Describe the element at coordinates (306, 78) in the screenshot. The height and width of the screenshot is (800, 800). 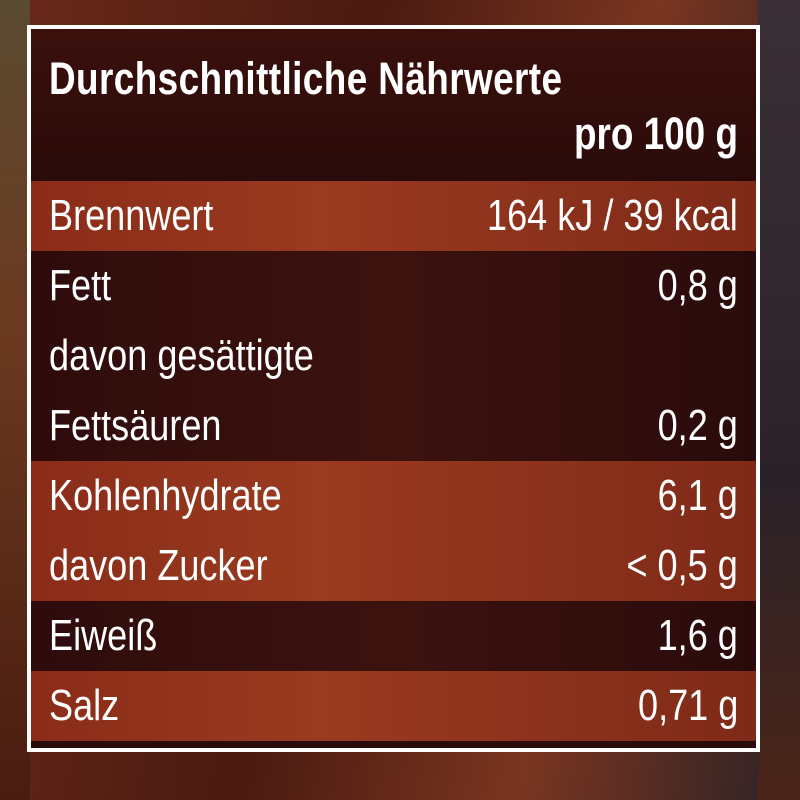
I see `table-title: Durchschnittliche Nährwerte` at that location.